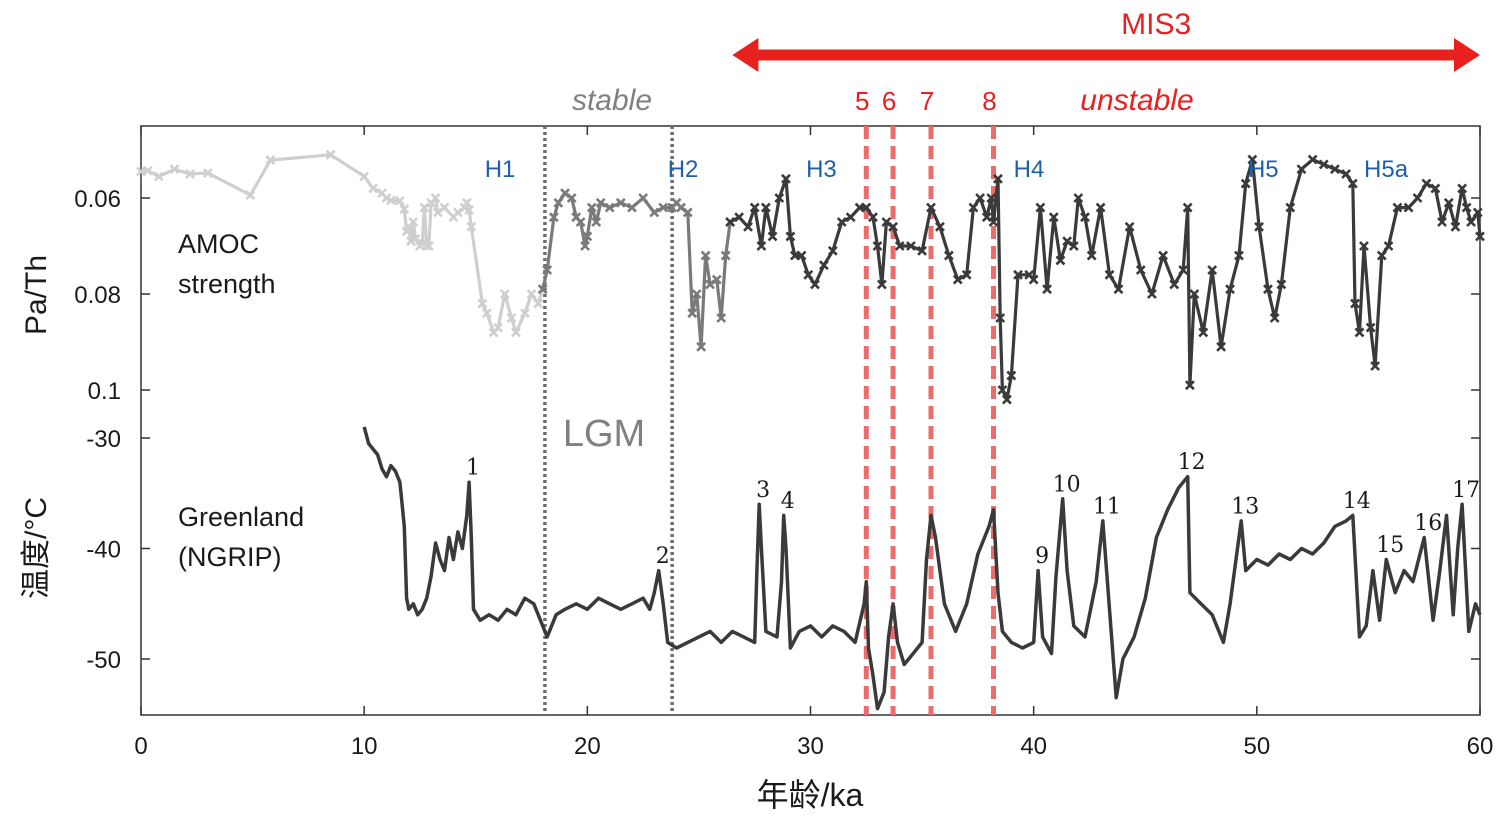 Image resolution: width=1500 pixels, height=818 pixels. Describe the element at coordinates (1067, 484) in the screenshot. I see `do-label-10: 10` at that location.